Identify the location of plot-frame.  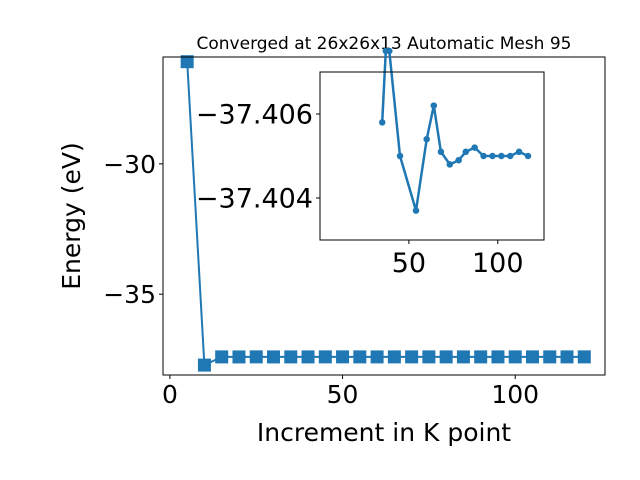
(432, 156).